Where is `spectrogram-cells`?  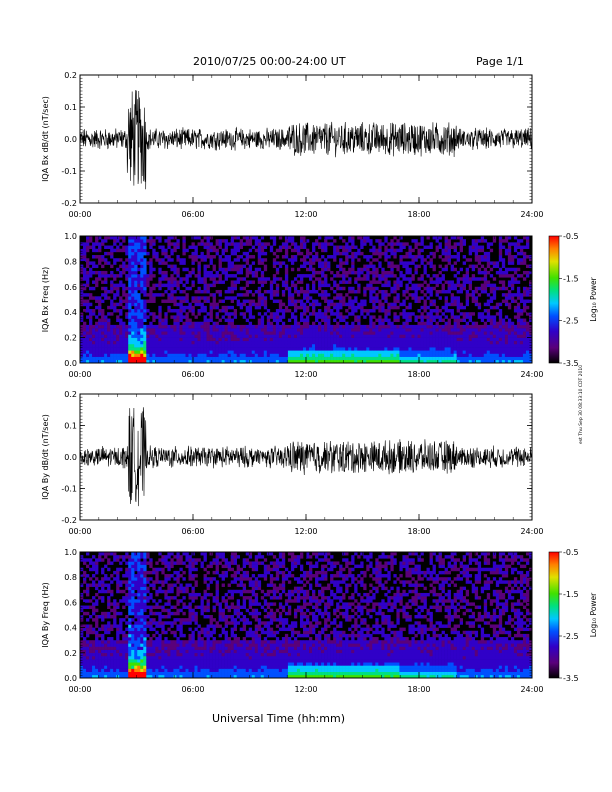
spectrogram-cells is located at coordinates (306, 300).